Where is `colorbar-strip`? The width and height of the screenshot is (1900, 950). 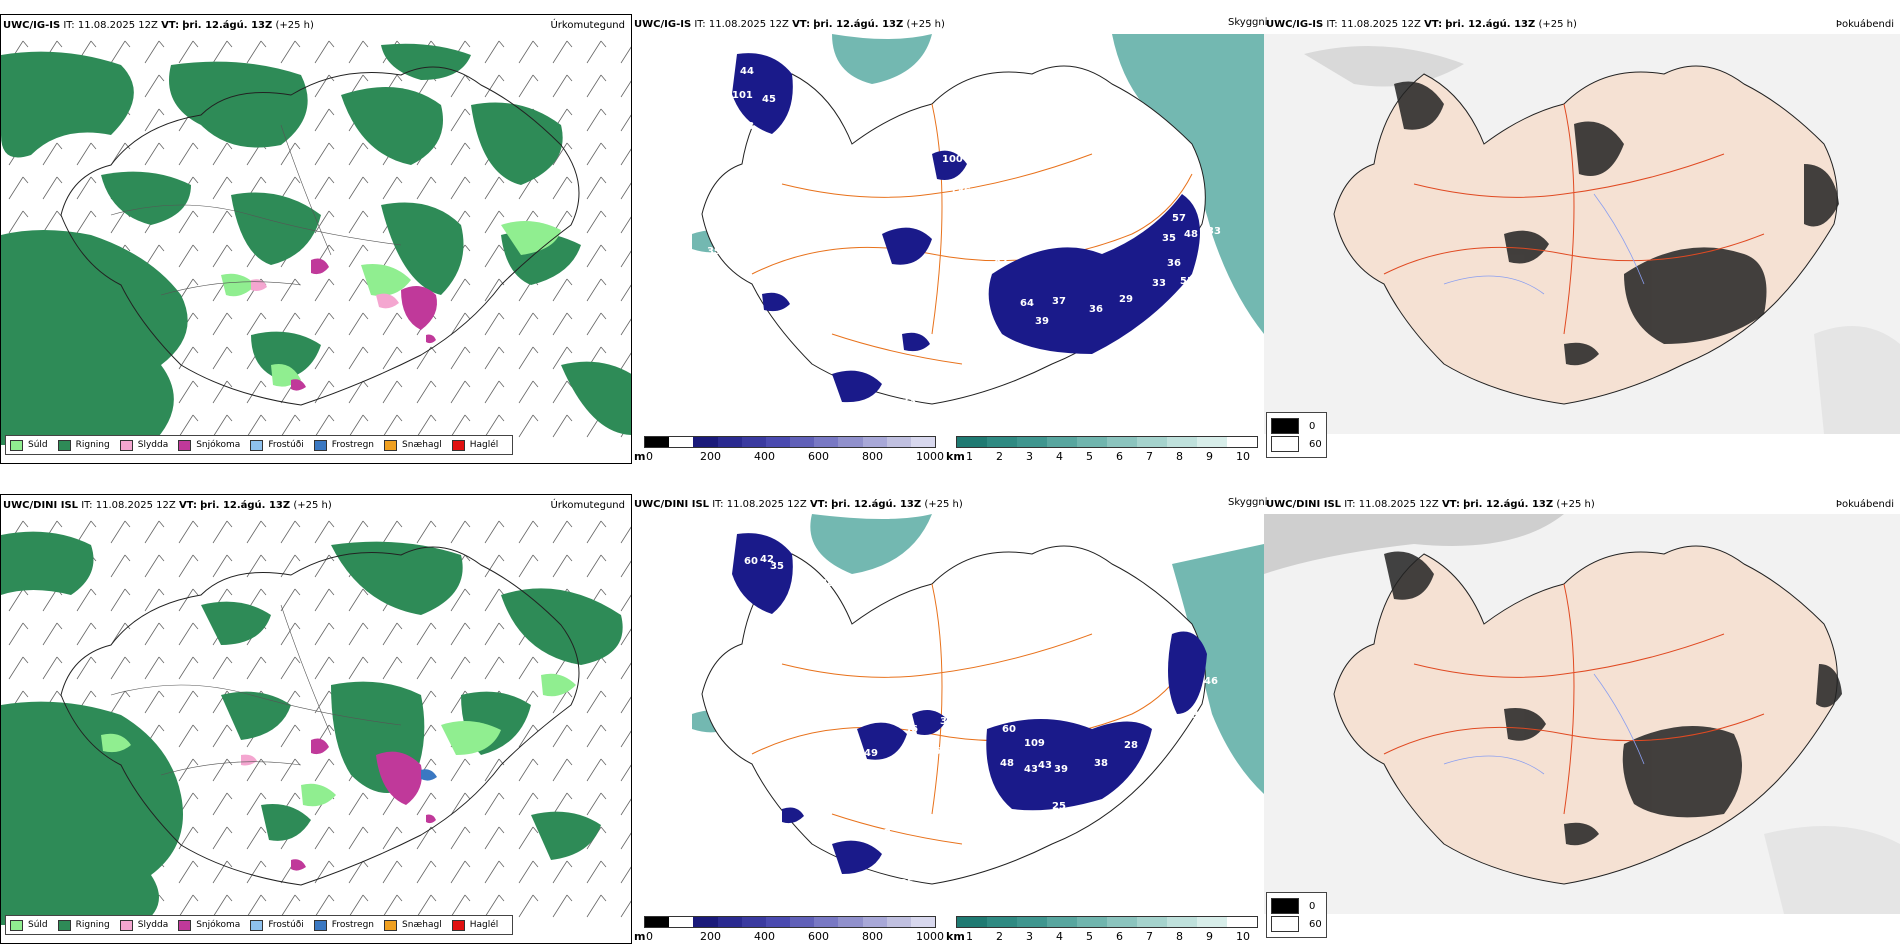
colorbar-strip is located at coordinates (1107, 442).